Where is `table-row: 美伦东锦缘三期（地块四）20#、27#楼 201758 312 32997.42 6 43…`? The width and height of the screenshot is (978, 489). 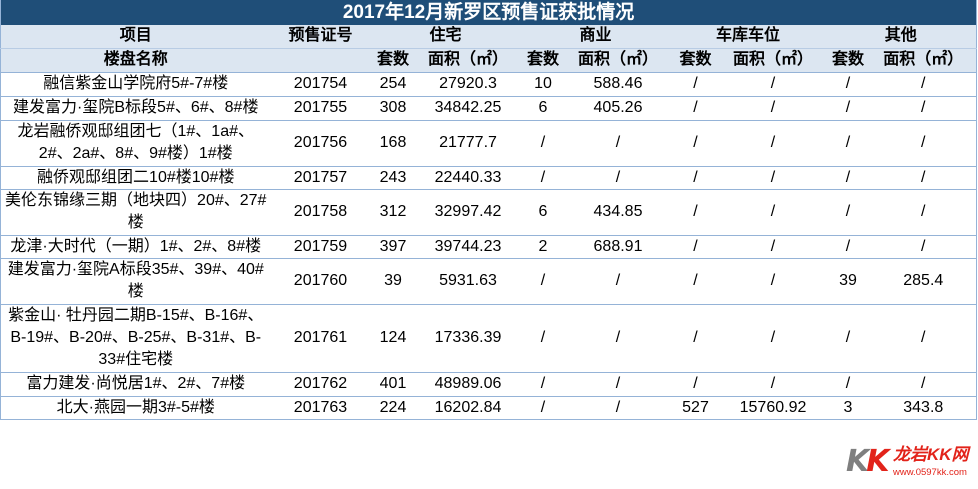 table-row: 美伦东锦缘三期（地块四）20#、27#楼 201758 312 32997.42 6 43… is located at coordinates (488, 212).